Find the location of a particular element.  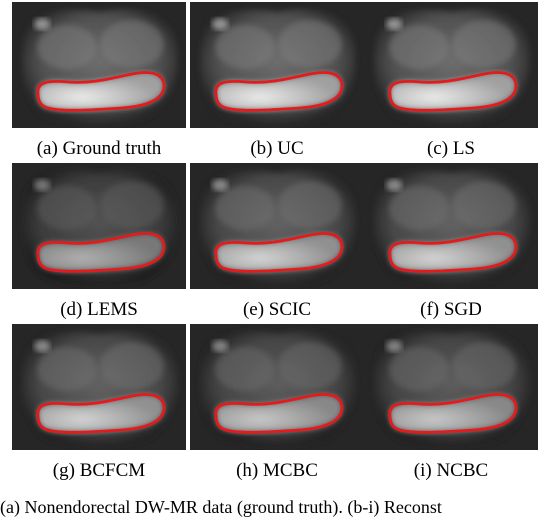

caption-c: (c) LS is located at coordinates (450, 148).